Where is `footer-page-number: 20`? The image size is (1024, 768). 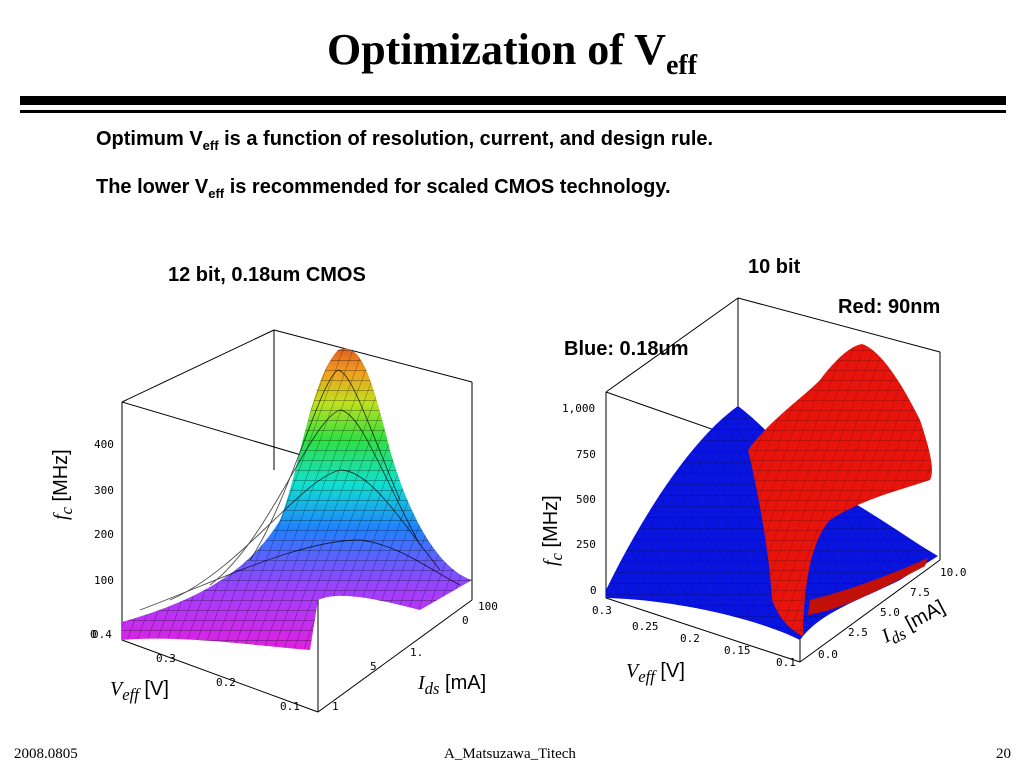
footer-page-number: 20 is located at coordinates (1003, 754).